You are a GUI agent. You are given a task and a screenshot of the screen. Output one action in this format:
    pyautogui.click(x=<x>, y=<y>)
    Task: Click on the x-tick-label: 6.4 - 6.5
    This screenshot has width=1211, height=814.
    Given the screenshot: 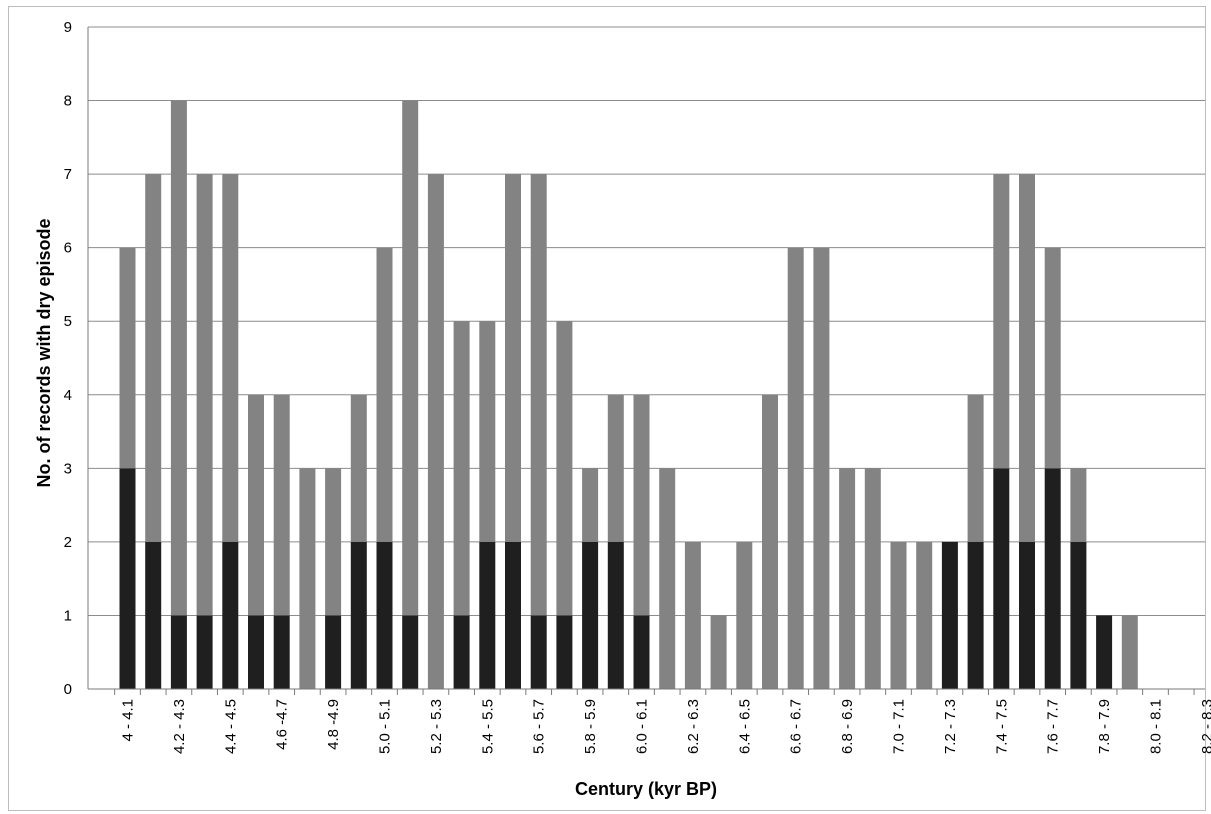 What is the action you would take?
    pyautogui.click(x=744, y=726)
    